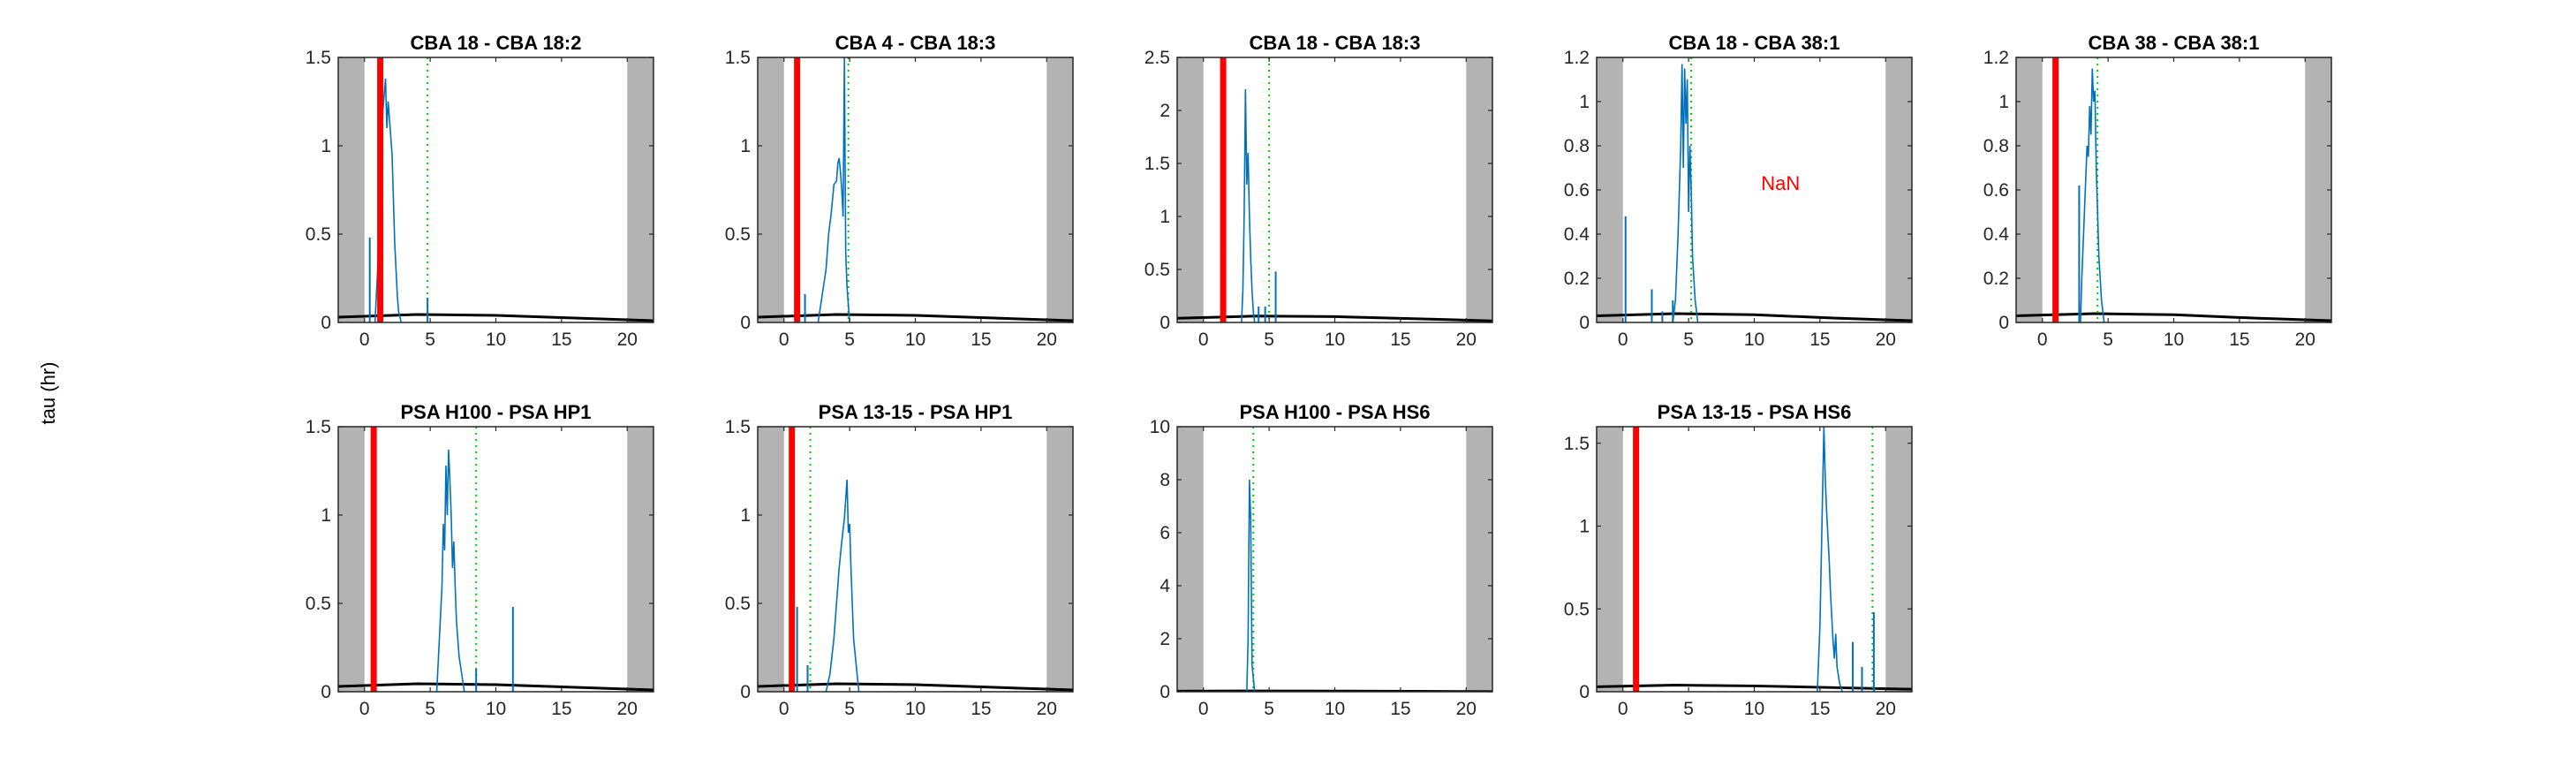  I want to click on subplot-title: PSA H100 - PSA HS6, so click(1335, 412).